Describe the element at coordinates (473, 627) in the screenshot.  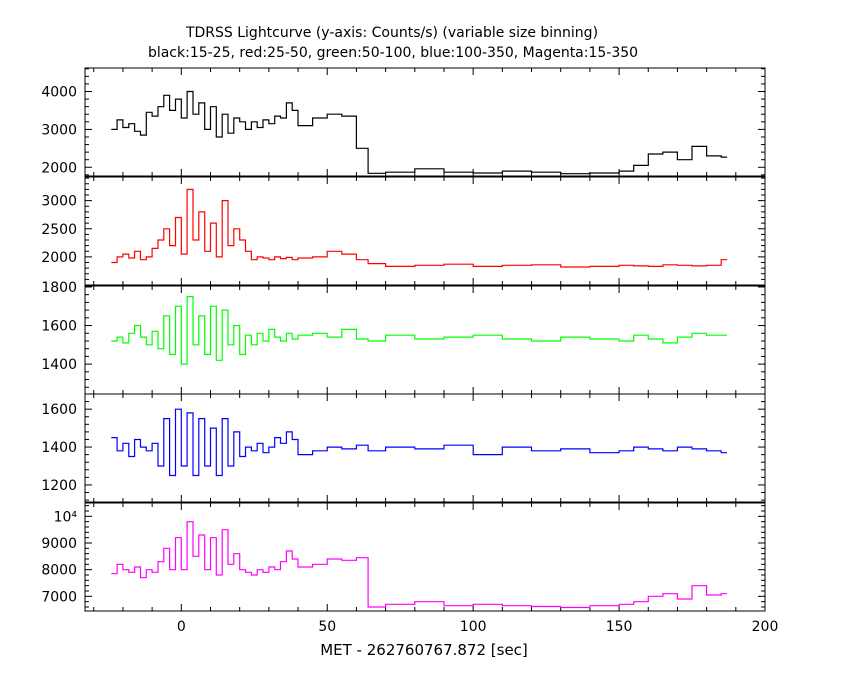
I see `x-tick-label: 100` at that location.